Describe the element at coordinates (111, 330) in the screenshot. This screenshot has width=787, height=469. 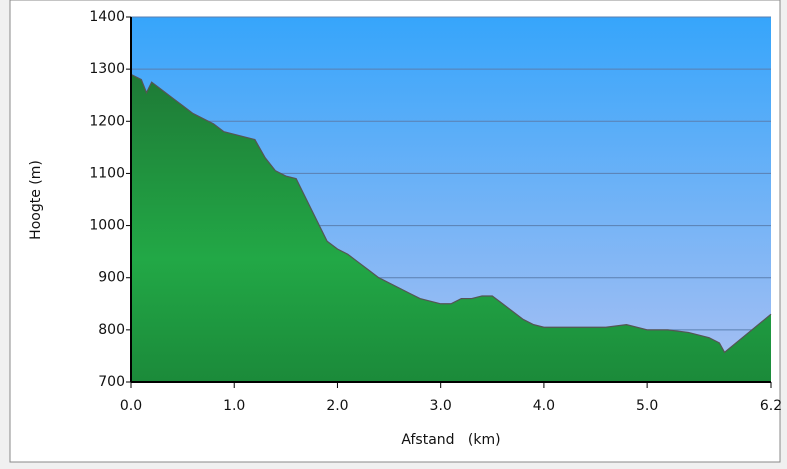
I see `y-tick-label: 800` at that location.